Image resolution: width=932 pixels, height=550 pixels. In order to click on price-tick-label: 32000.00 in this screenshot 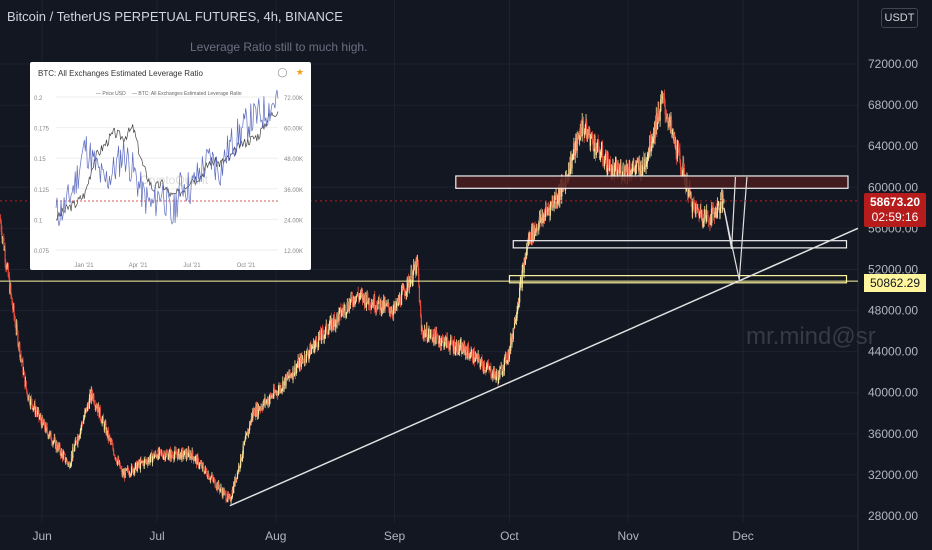, I will do `click(893, 475)`.